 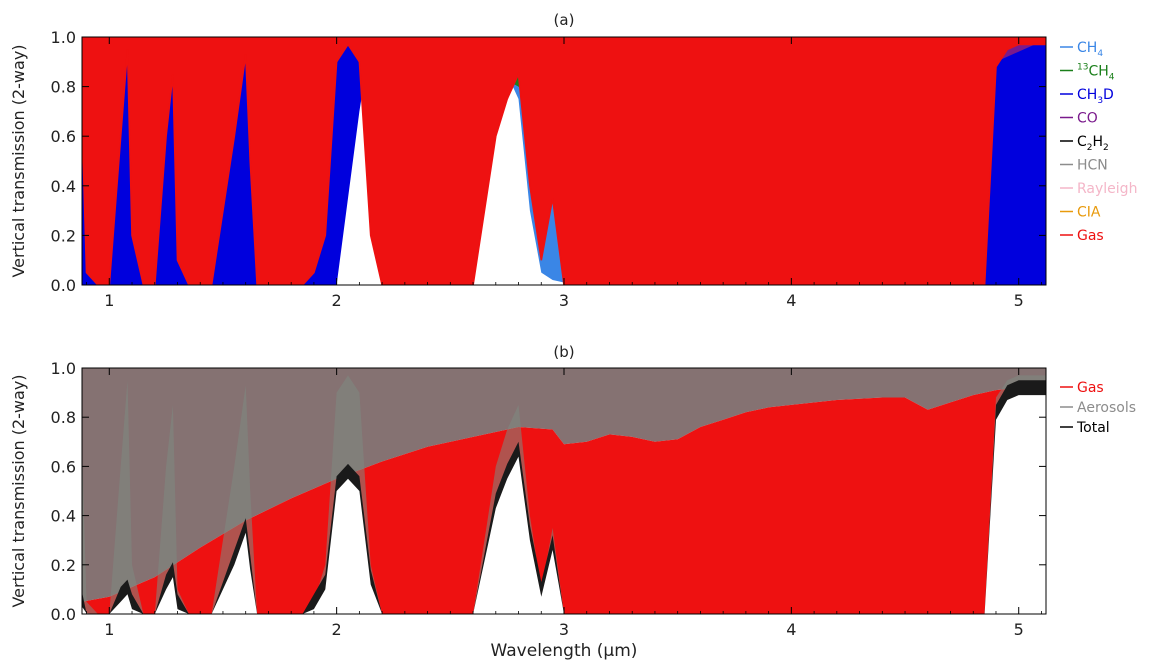 What do you see at coordinates (564, 651) in the screenshot?
I see `x-axis-label: Wavelength (μm)` at bounding box center [564, 651].